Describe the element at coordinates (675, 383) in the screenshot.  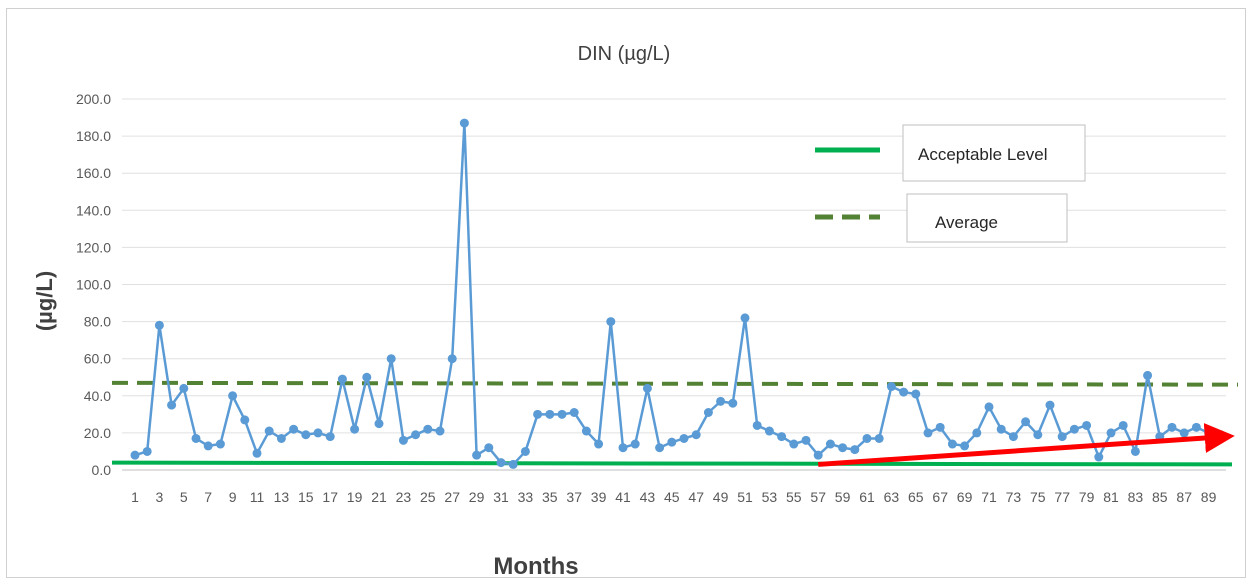
I see `average-line` at that location.